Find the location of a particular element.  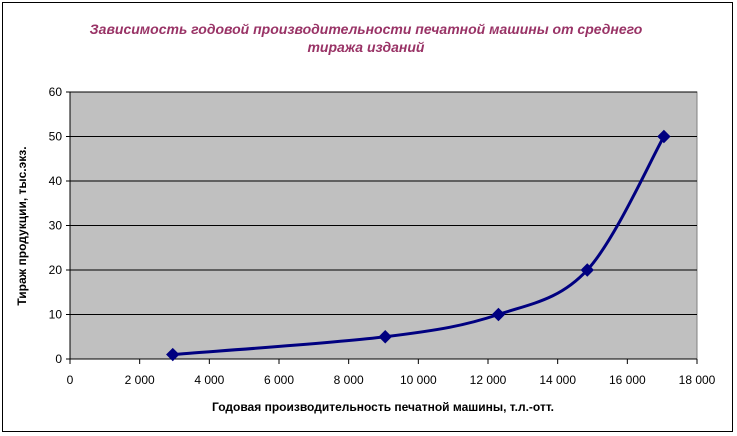

y-tick-label: 50 is located at coordinates (56, 137).